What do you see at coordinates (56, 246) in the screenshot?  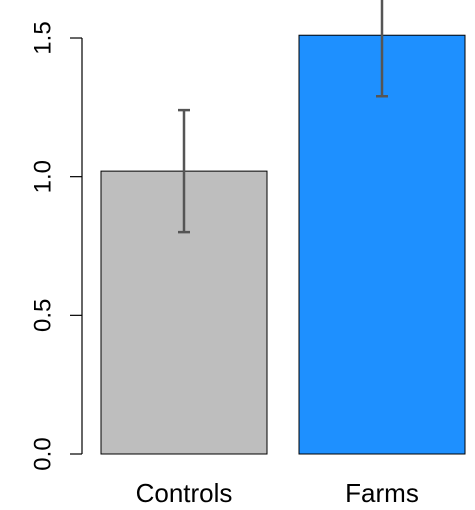 I see `y-axis: 0.0 0.5 1.0 1.5` at bounding box center [56, 246].